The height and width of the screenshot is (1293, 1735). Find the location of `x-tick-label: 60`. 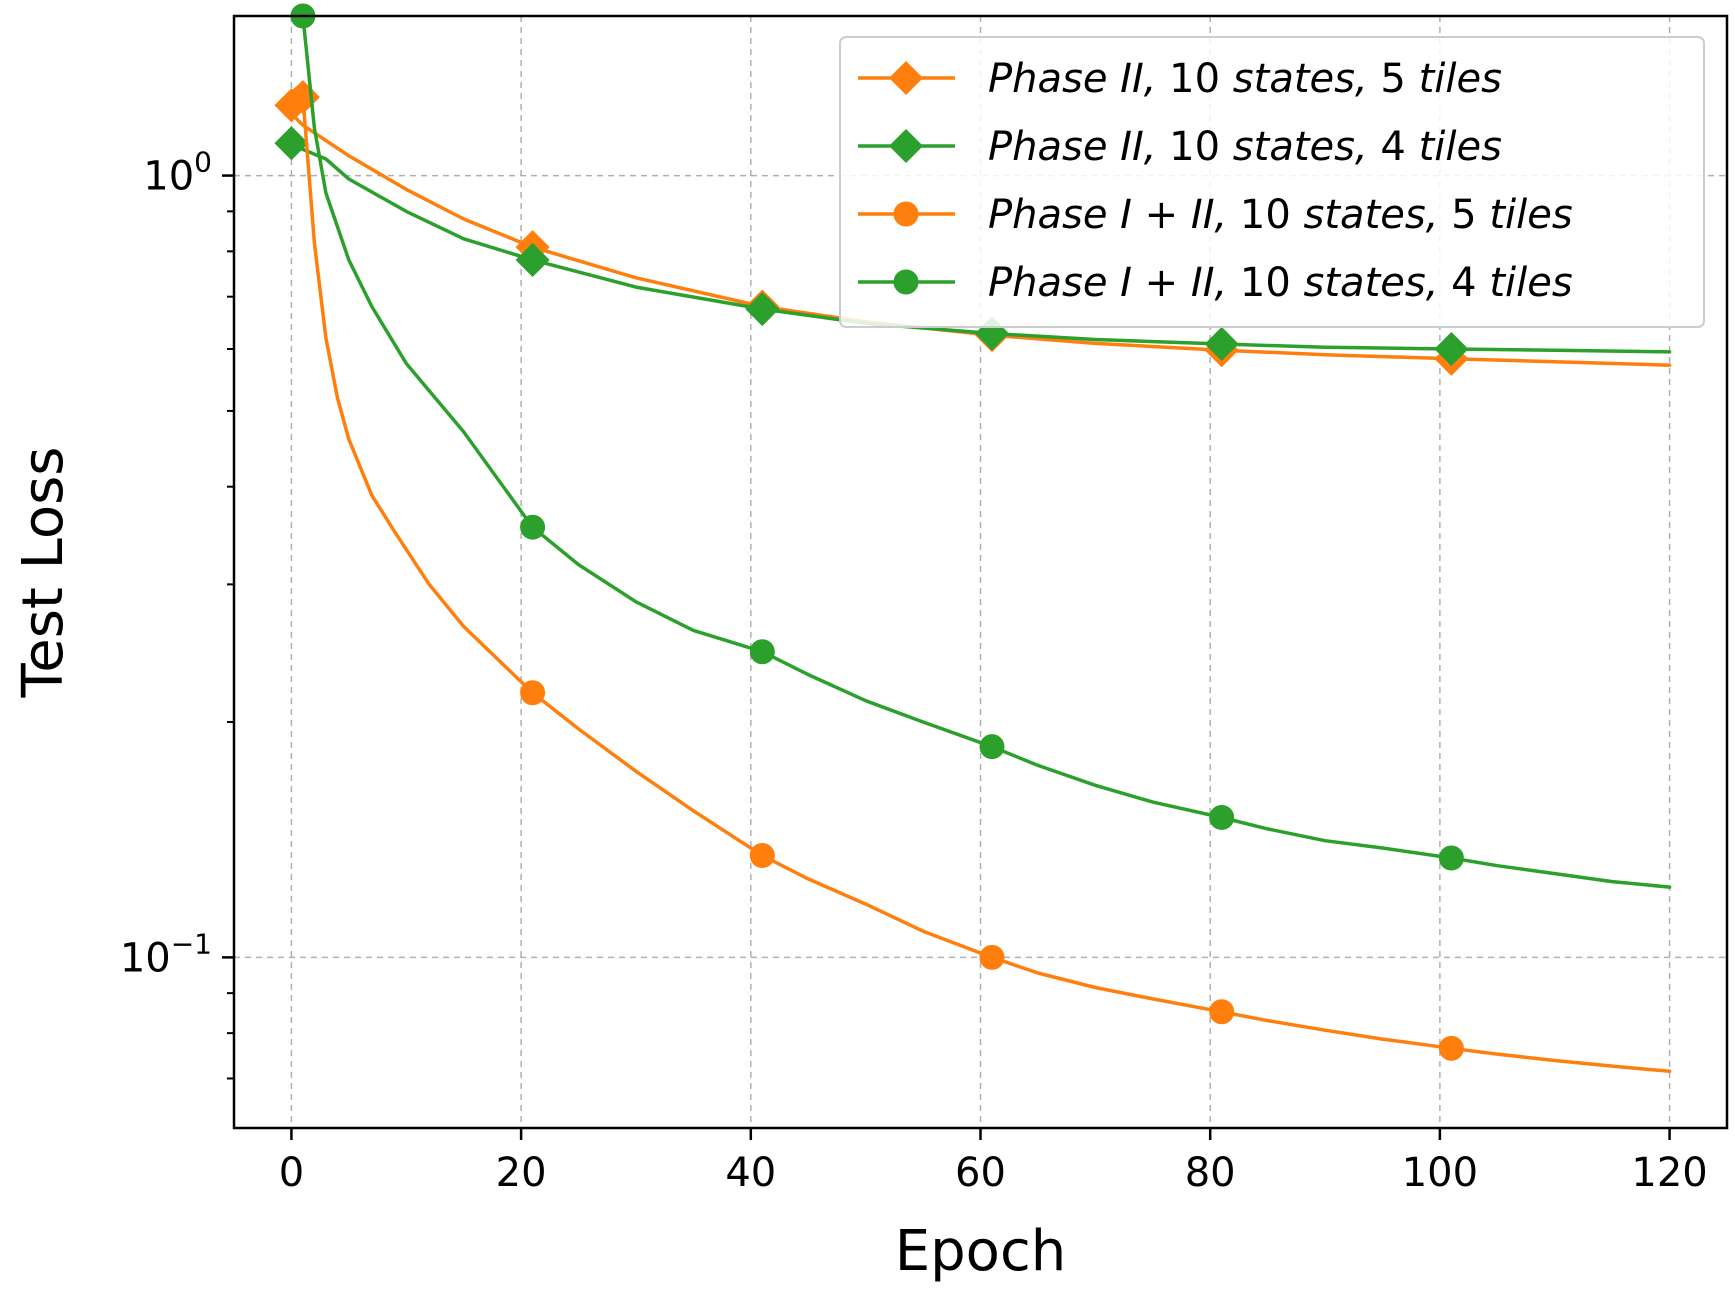

x-tick-label: 60 is located at coordinates (980, 1173).